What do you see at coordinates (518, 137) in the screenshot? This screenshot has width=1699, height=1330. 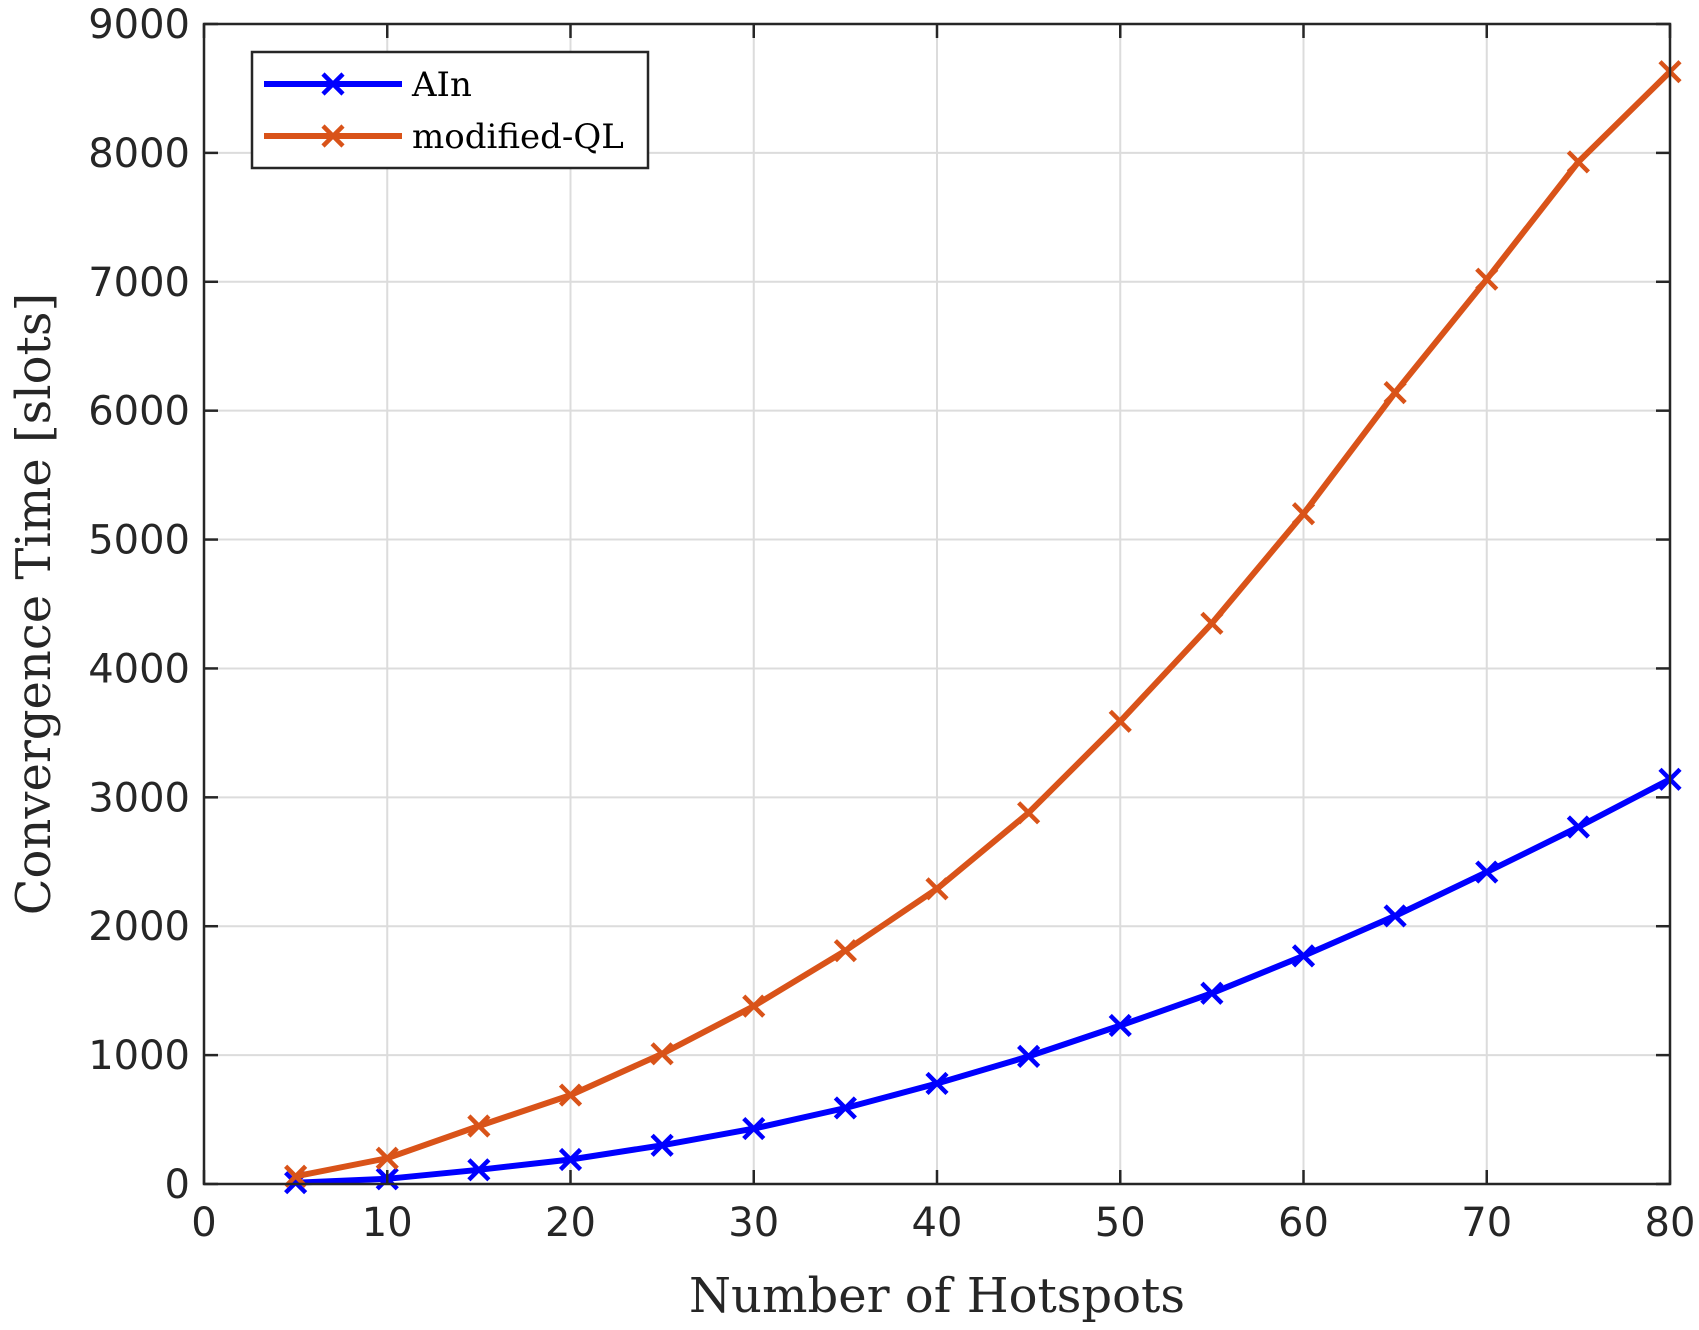 I see `legend-label: modified-QL` at bounding box center [518, 137].